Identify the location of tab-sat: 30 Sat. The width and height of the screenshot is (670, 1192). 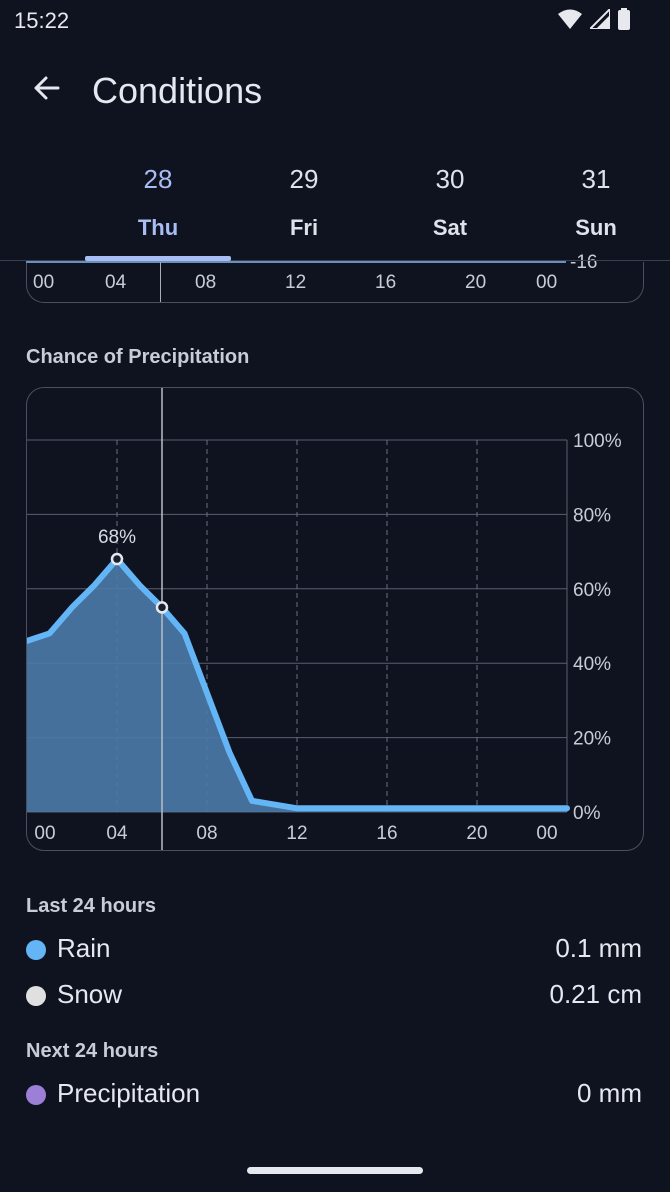
(450, 195).